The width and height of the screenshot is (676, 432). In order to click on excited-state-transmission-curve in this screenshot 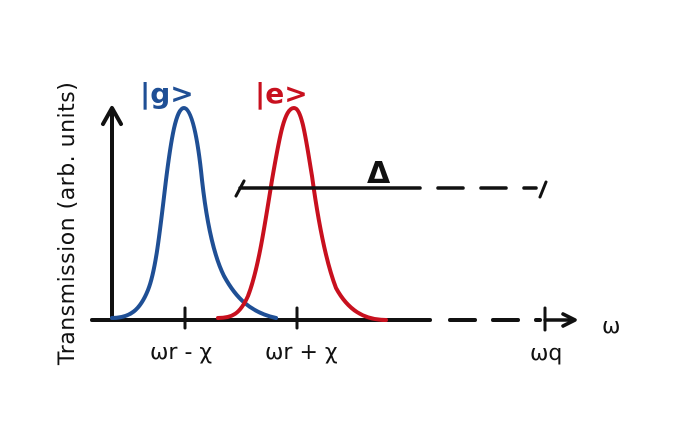, I will do `click(302, 214)`.